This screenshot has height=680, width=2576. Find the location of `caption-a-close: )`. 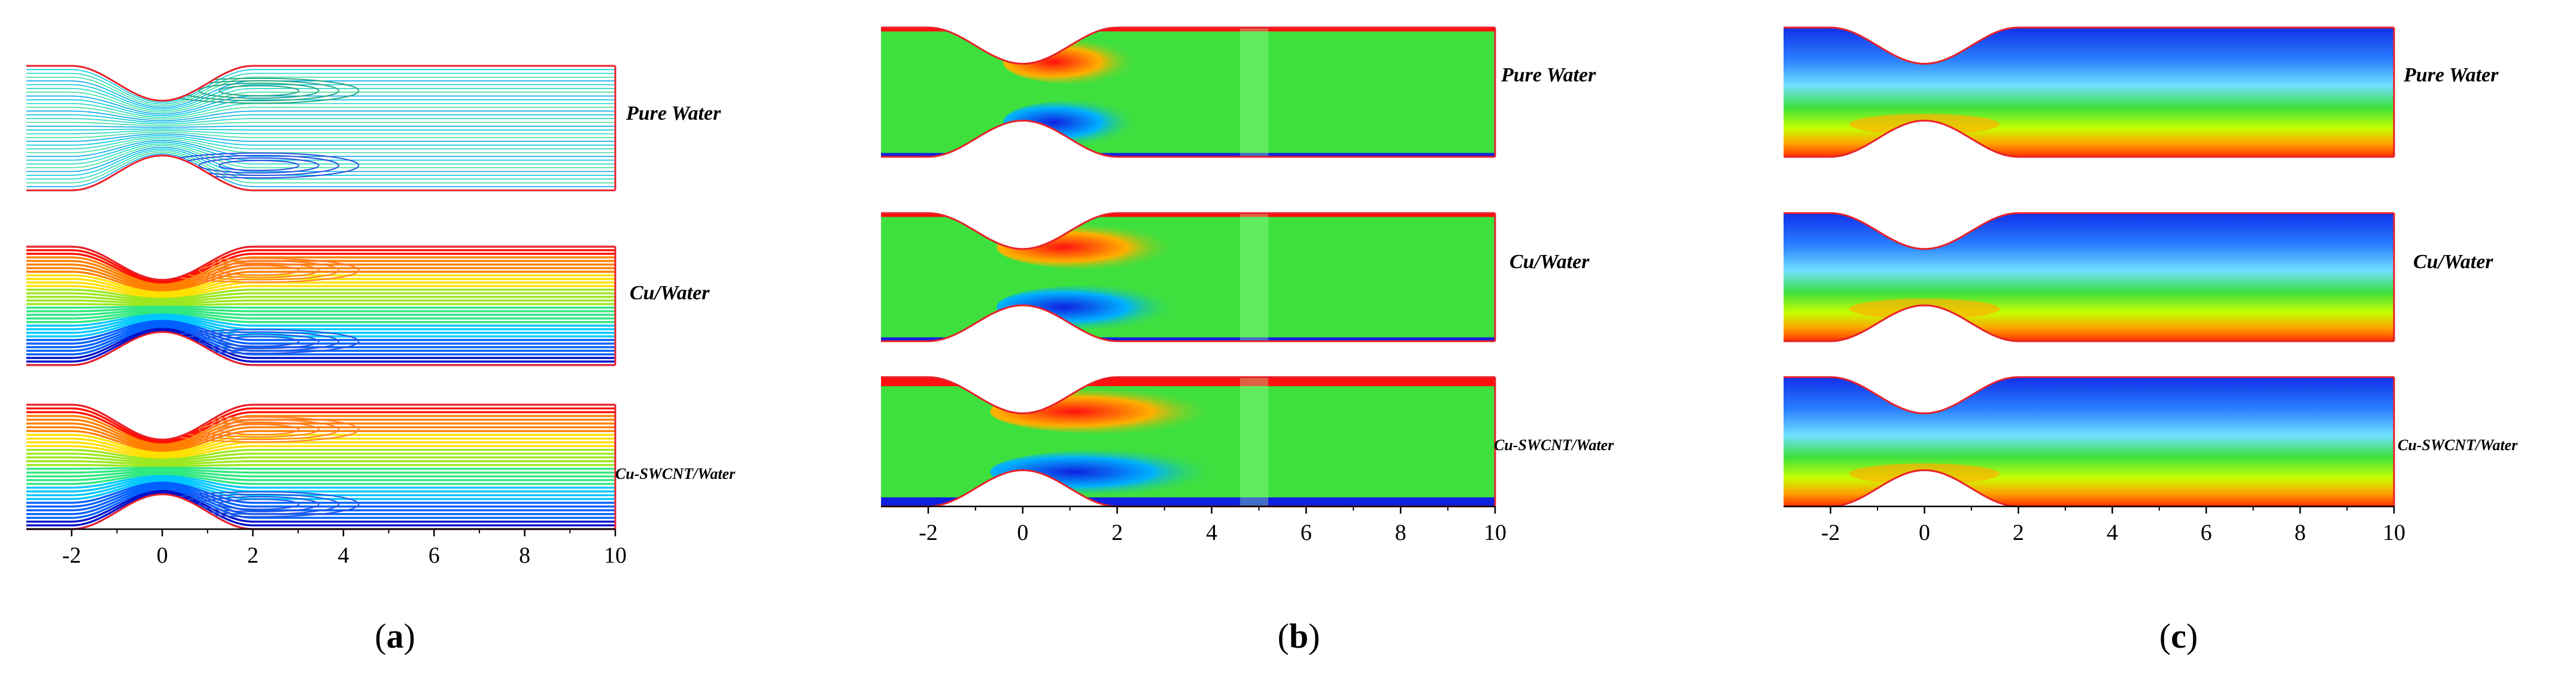

caption-a-close: ) is located at coordinates (409, 636).